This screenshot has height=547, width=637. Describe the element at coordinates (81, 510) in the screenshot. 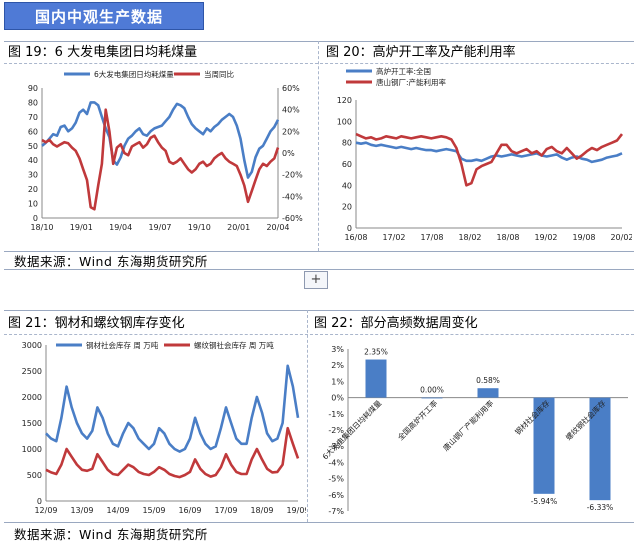

I see `x-tick-label: 13/09` at that location.